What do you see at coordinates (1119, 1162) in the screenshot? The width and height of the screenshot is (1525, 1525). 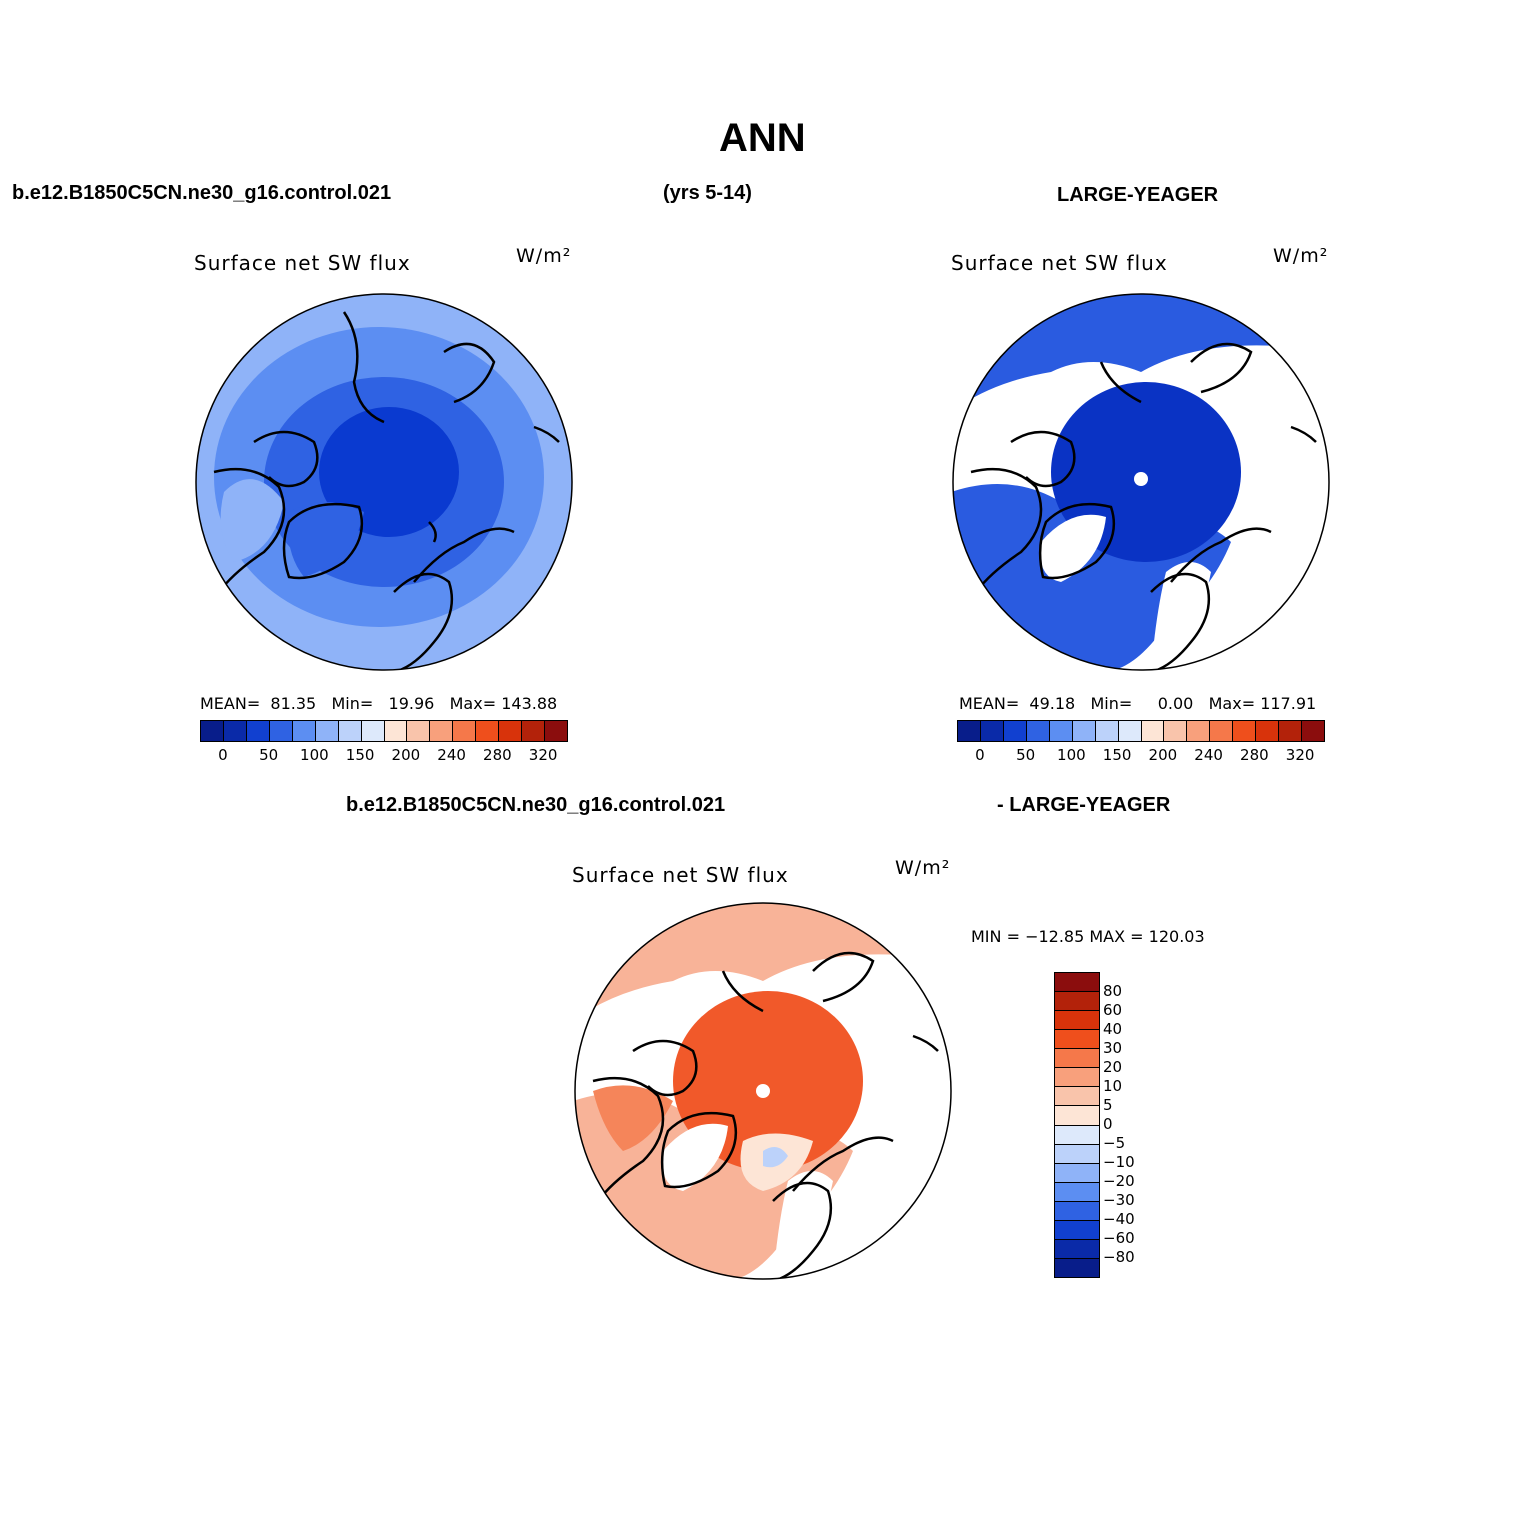 I see `diff-colorbar-tick-label: −10` at bounding box center [1119, 1162].